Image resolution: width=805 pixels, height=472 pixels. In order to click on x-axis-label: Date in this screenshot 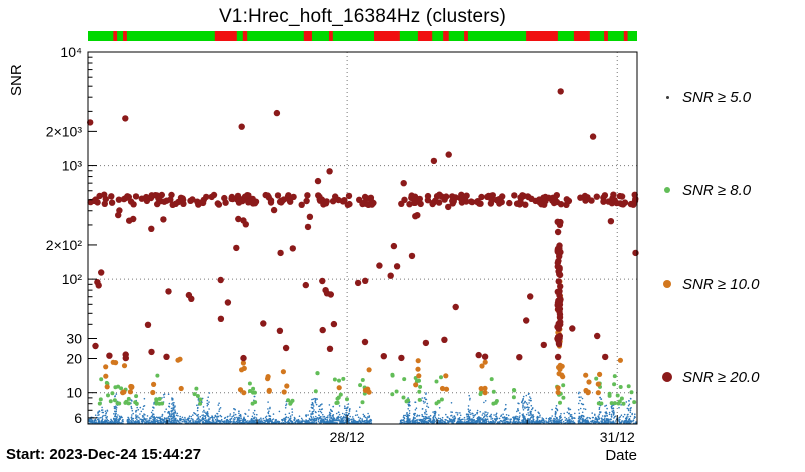, I will do `click(621, 455)`.